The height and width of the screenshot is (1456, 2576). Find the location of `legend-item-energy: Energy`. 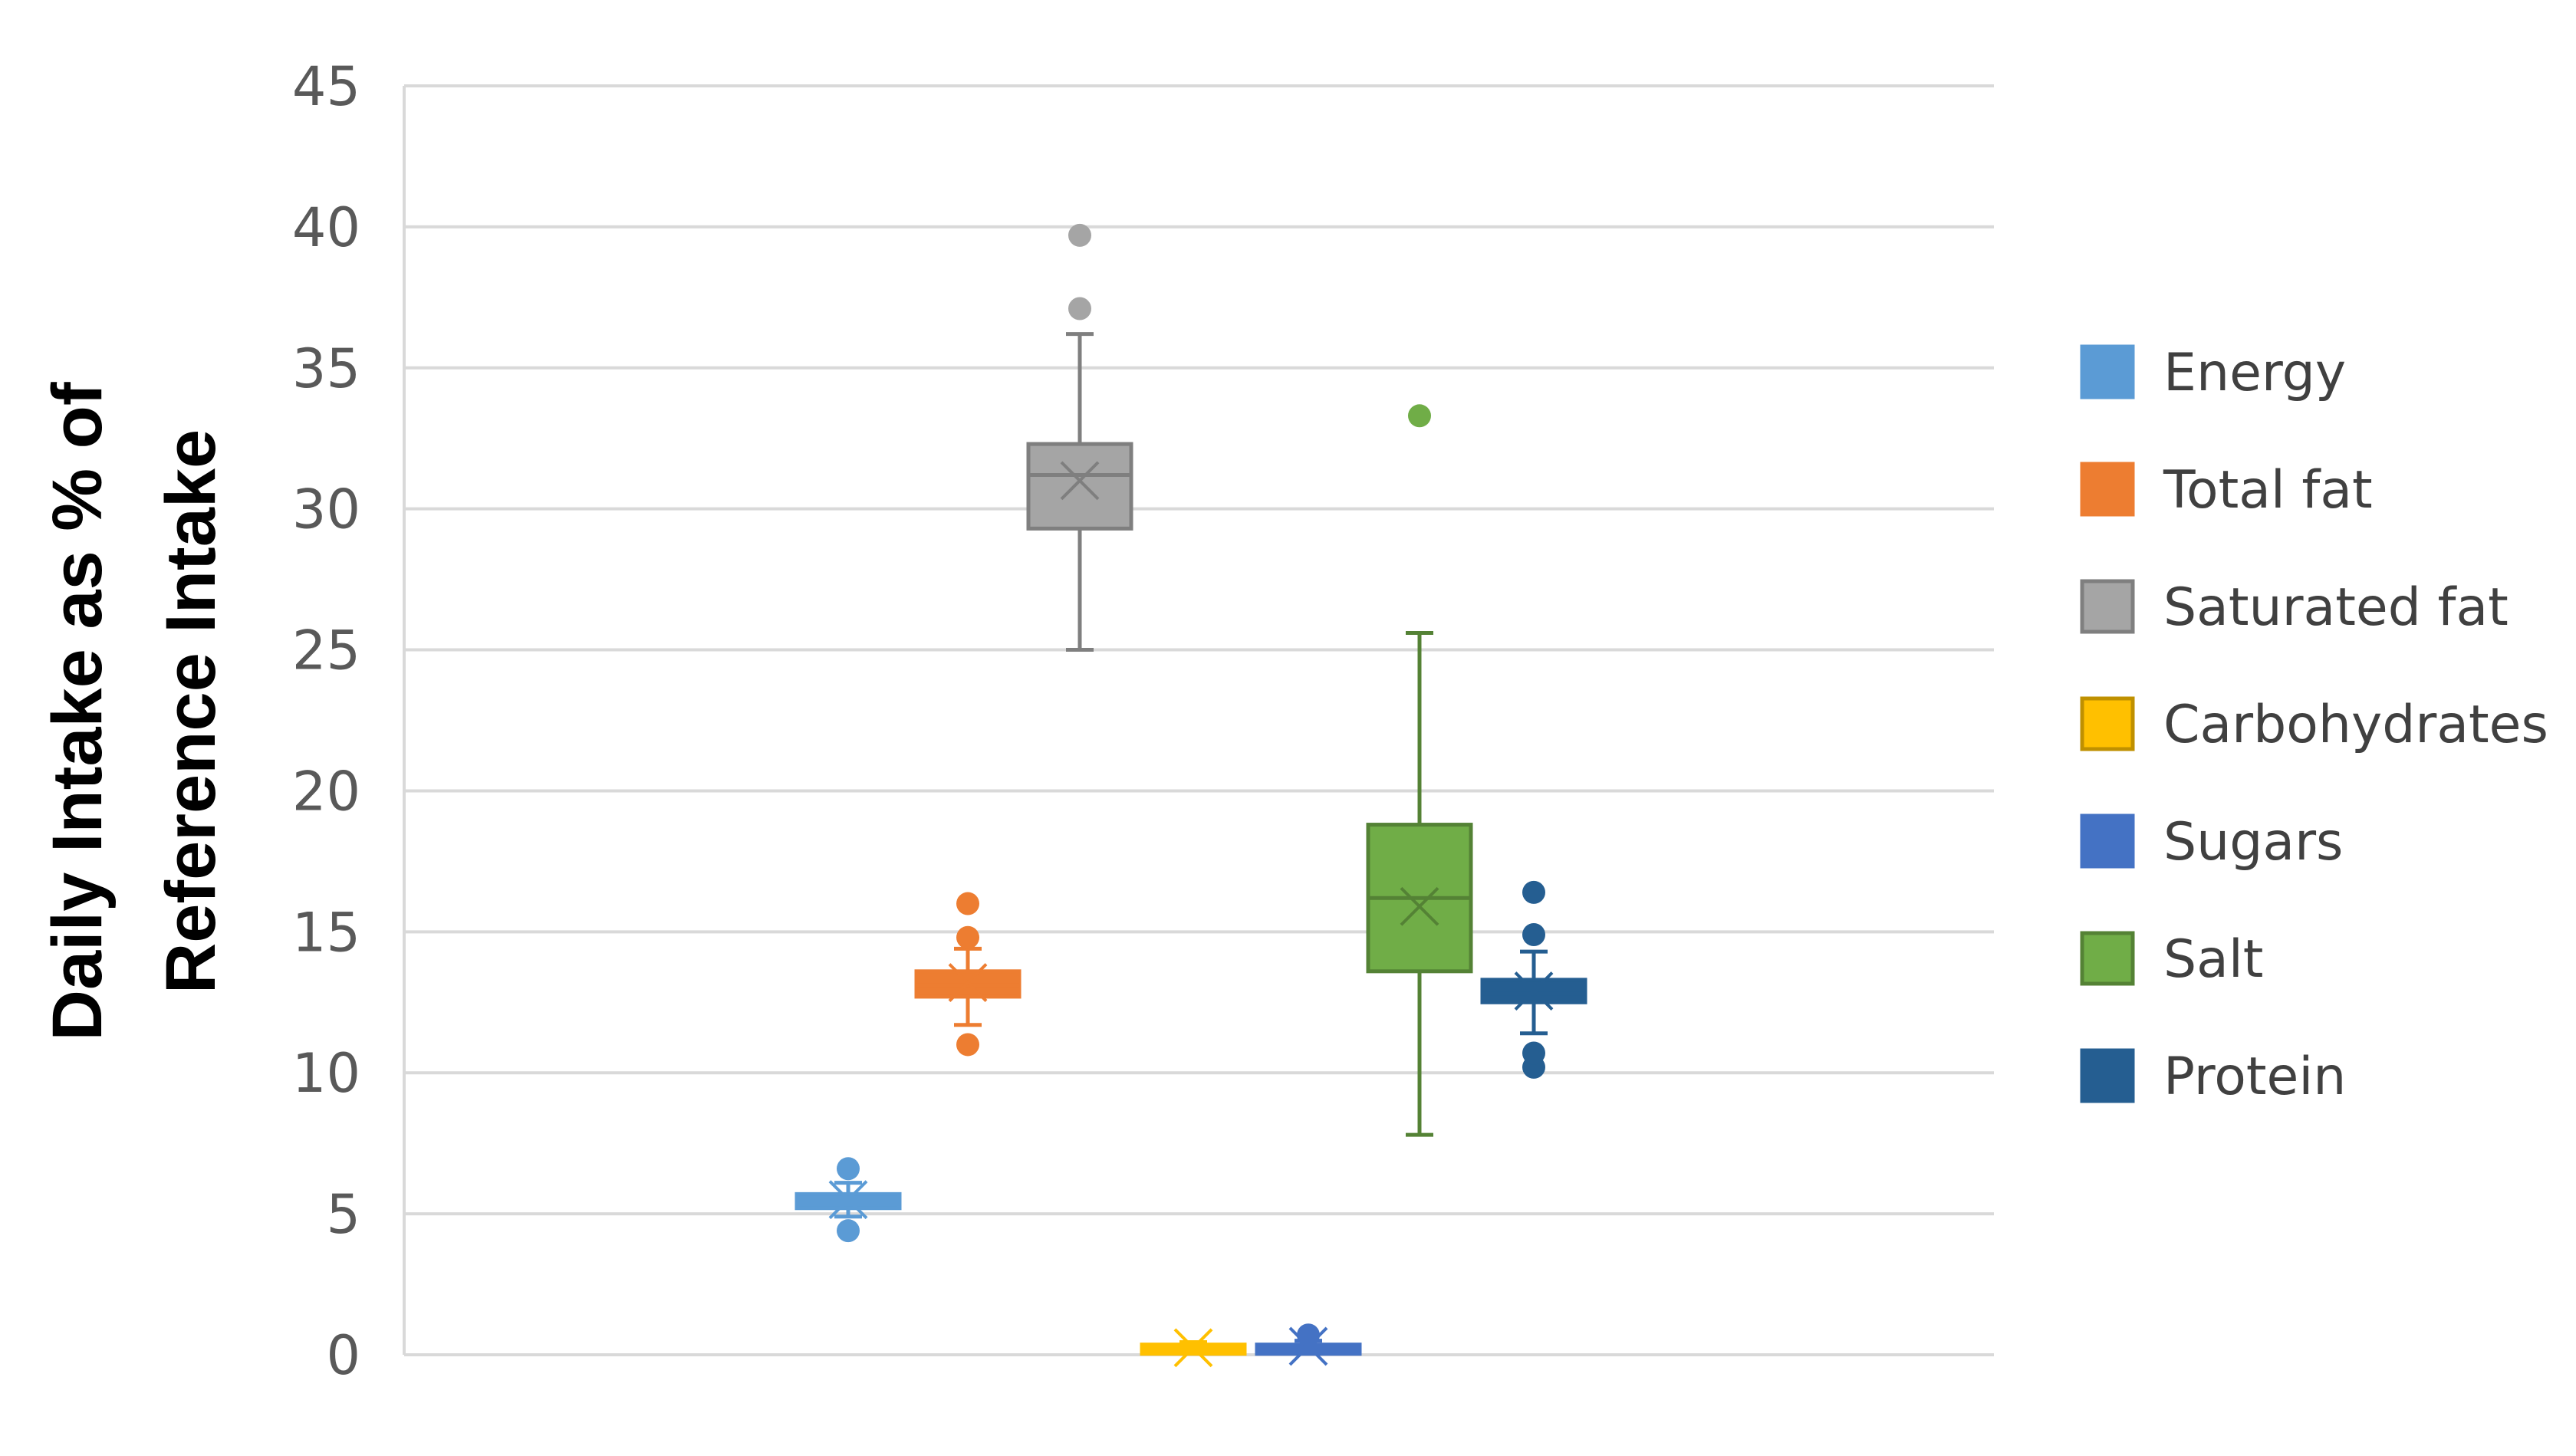

legend-item-energy: Energy is located at coordinates (2213, 373).